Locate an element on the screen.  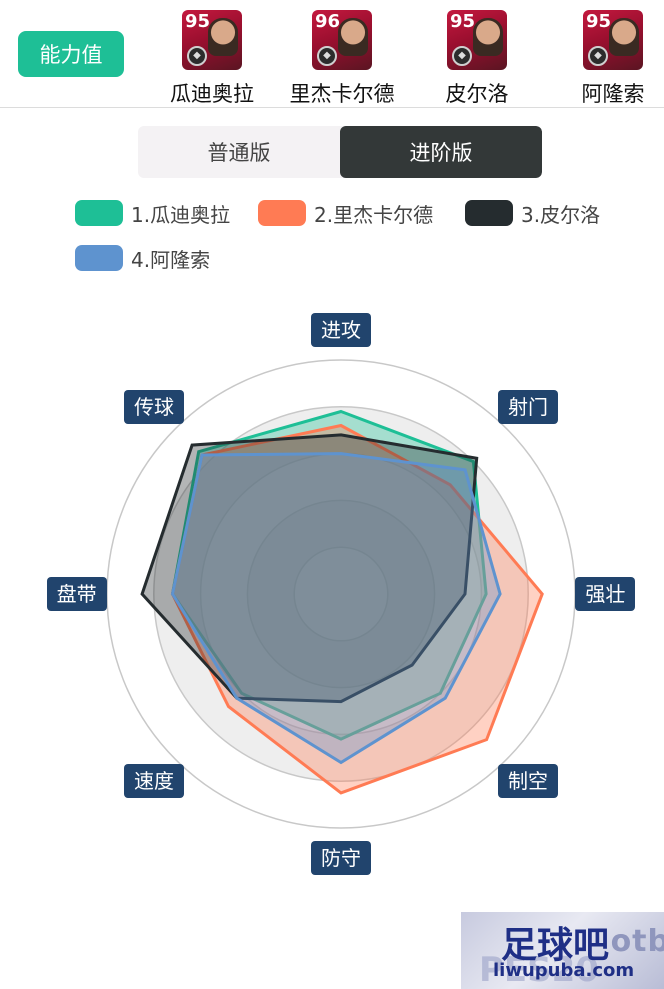
legend-item-2: 2.里杰卡尔德 is located at coordinates (345, 213).